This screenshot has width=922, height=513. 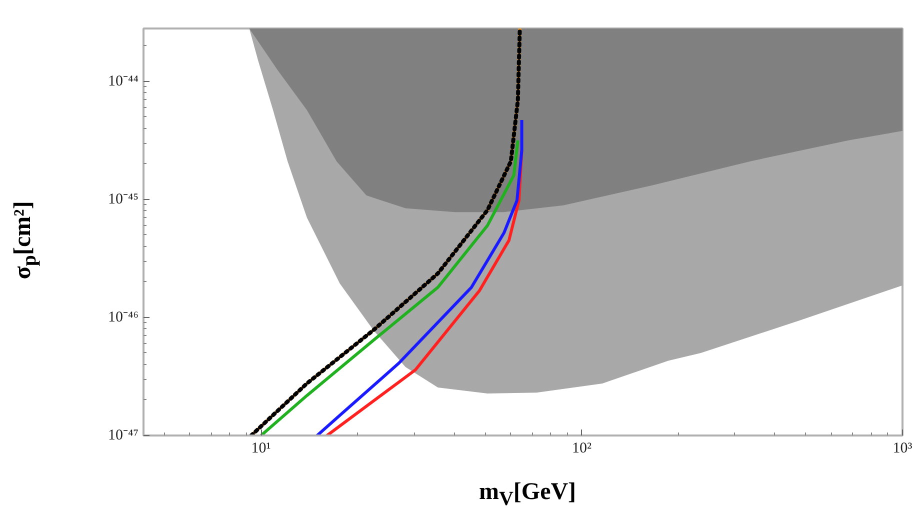 I want to click on x-axis-title: m$_{V}$[GeV], so click(x=528, y=495).